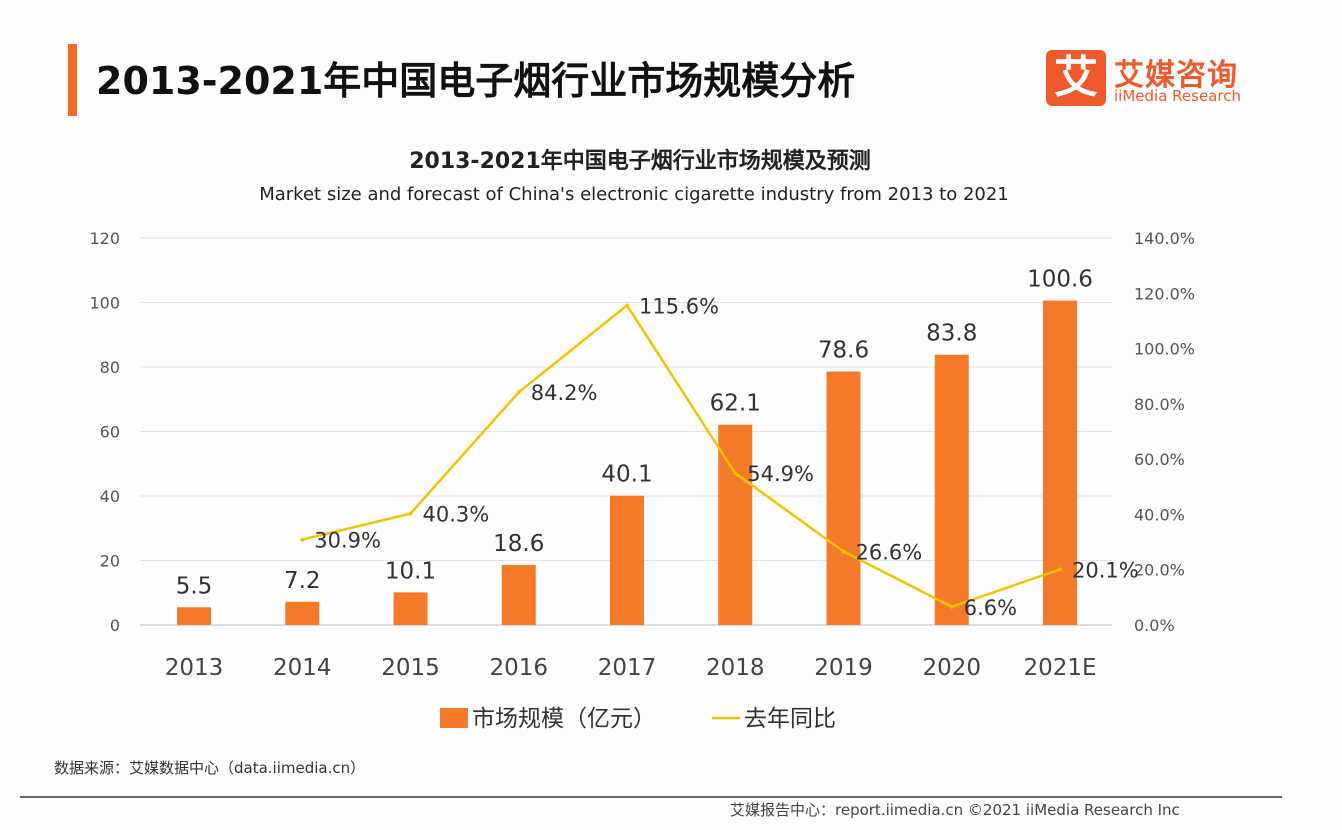 This screenshot has width=1342, height=830. Describe the element at coordinates (951, 334) in the screenshot. I see `bar-label: 83.8` at that location.